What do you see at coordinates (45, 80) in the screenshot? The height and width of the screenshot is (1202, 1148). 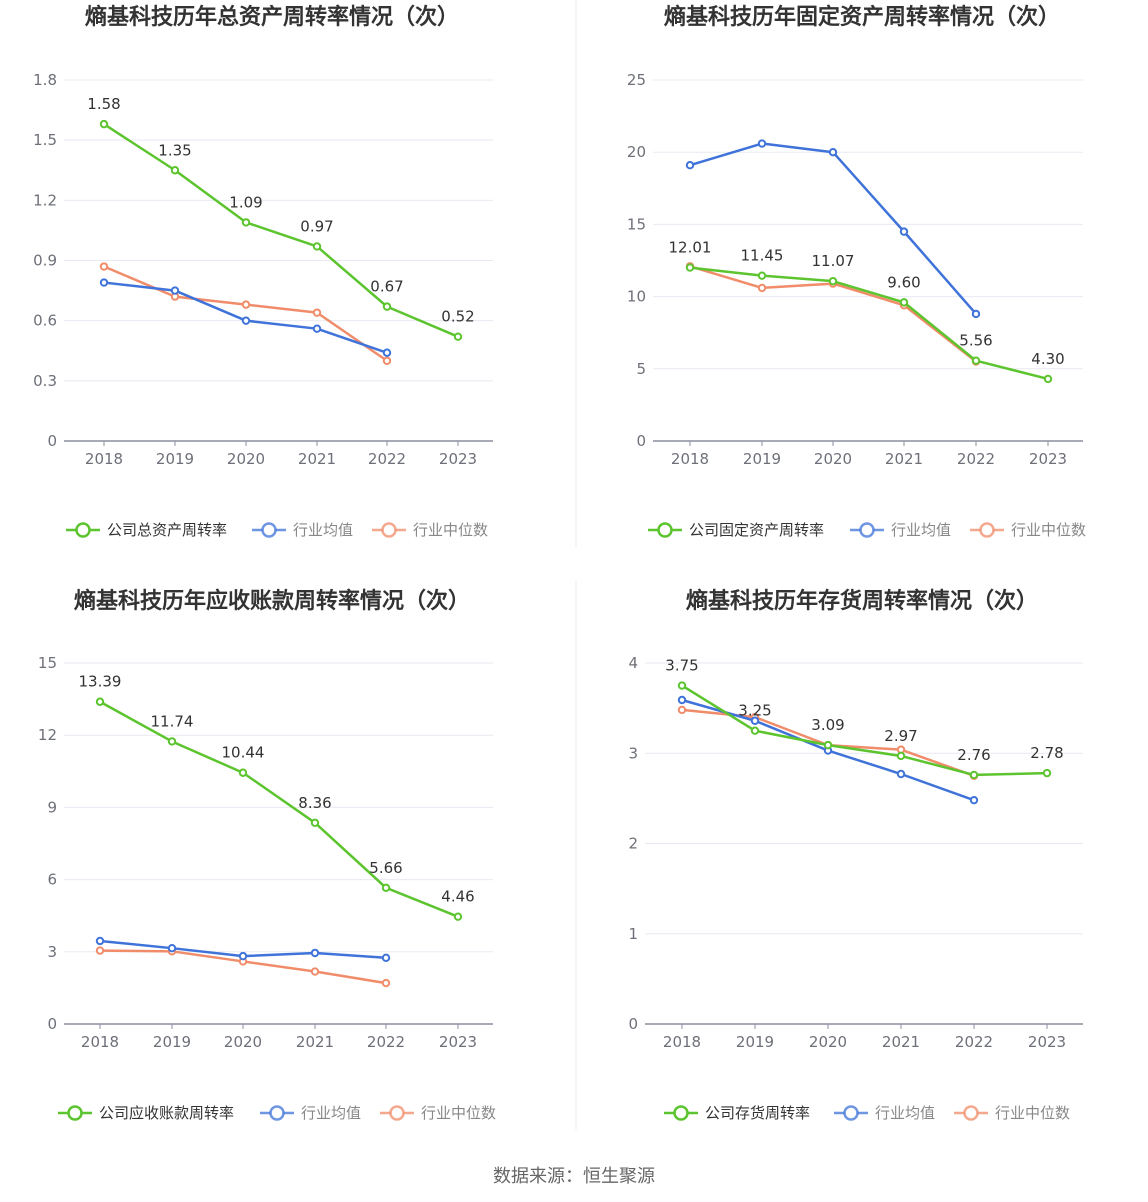 I see `y-tick-label: 1.8` at bounding box center [45, 80].